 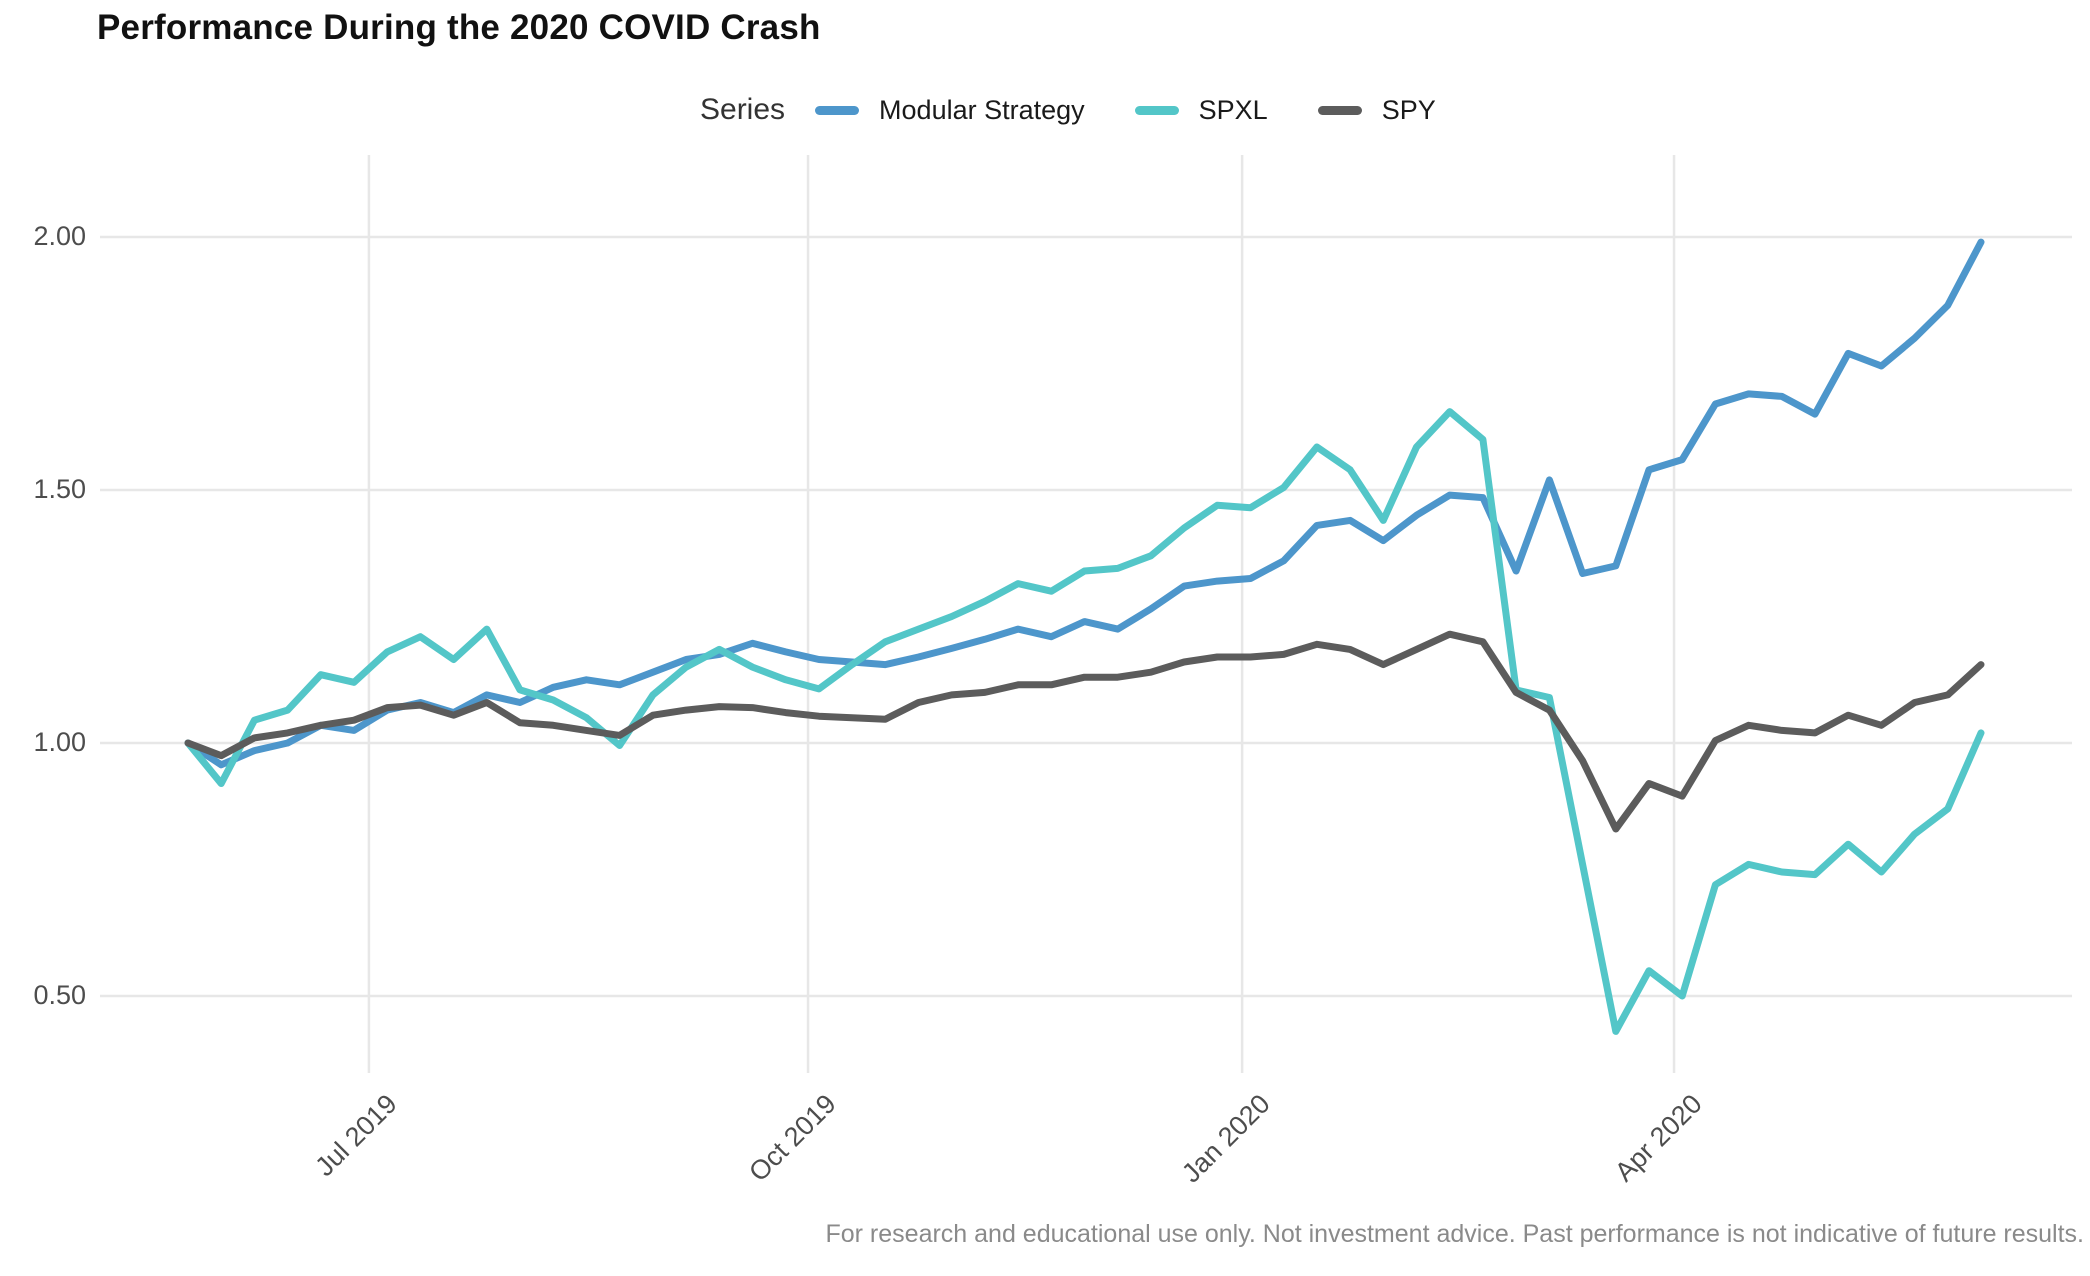 I want to click on spy-line-swatch-icon, so click(x=1339, y=110).